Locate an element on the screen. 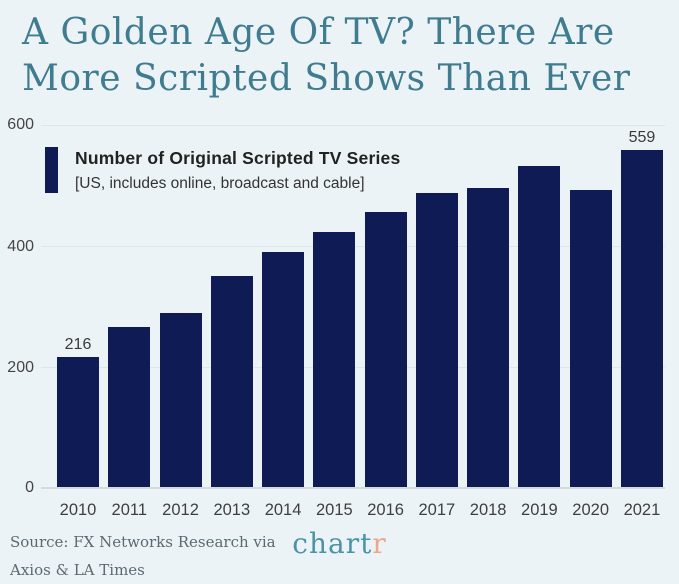  x-tick-label-2019: 2019 is located at coordinates (539, 510).